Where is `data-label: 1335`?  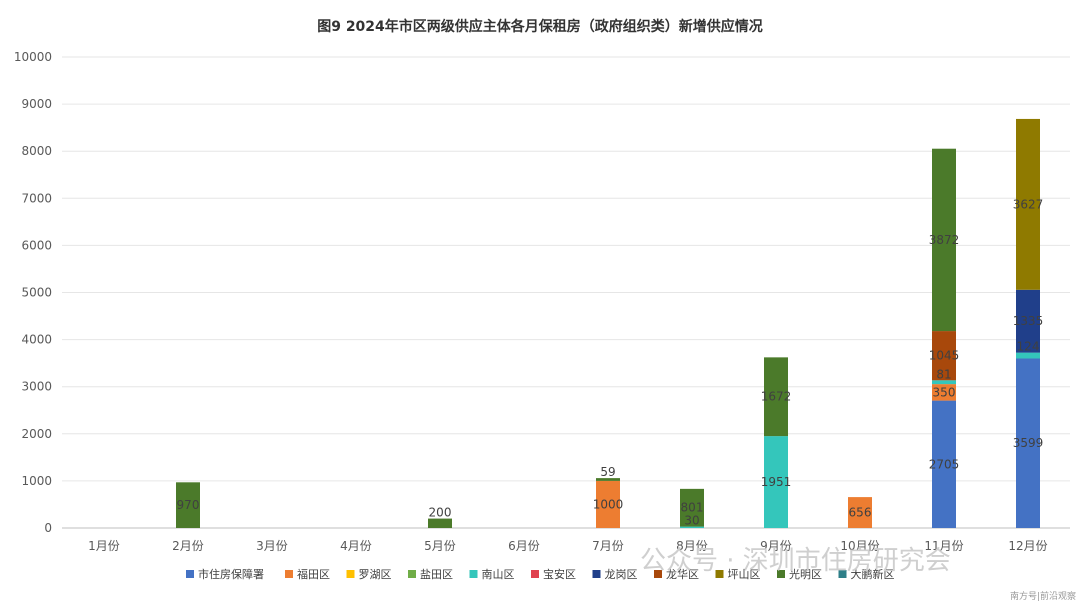 data-label: 1335 is located at coordinates (1028, 321).